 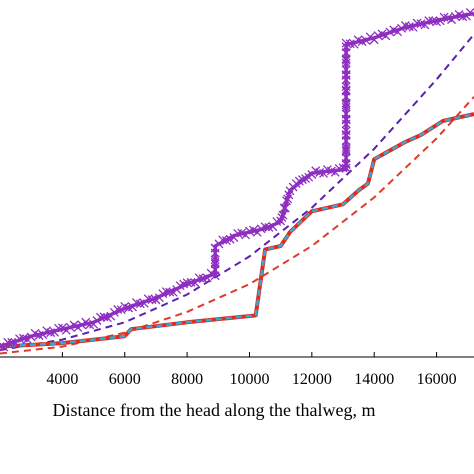 I want to click on x-tick-label: 12000, so click(x=312, y=379).